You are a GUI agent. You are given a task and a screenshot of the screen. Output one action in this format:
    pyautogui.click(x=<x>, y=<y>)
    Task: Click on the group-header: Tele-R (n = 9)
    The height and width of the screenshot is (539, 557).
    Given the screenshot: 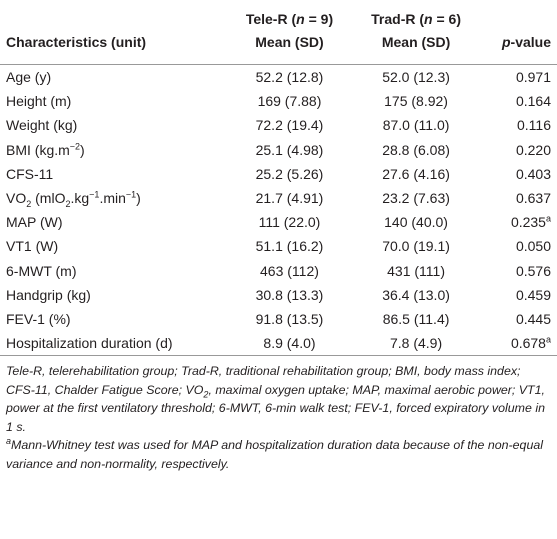 What is the action you would take?
    pyautogui.click(x=289, y=19)
    